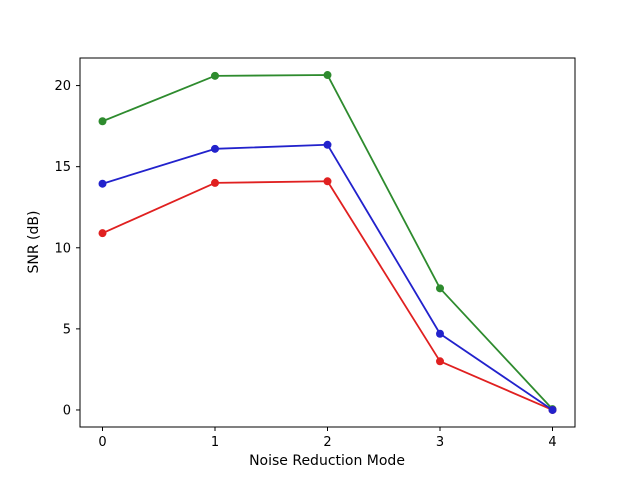  I want to click on y-tick-label: 0, so click(67, 410).